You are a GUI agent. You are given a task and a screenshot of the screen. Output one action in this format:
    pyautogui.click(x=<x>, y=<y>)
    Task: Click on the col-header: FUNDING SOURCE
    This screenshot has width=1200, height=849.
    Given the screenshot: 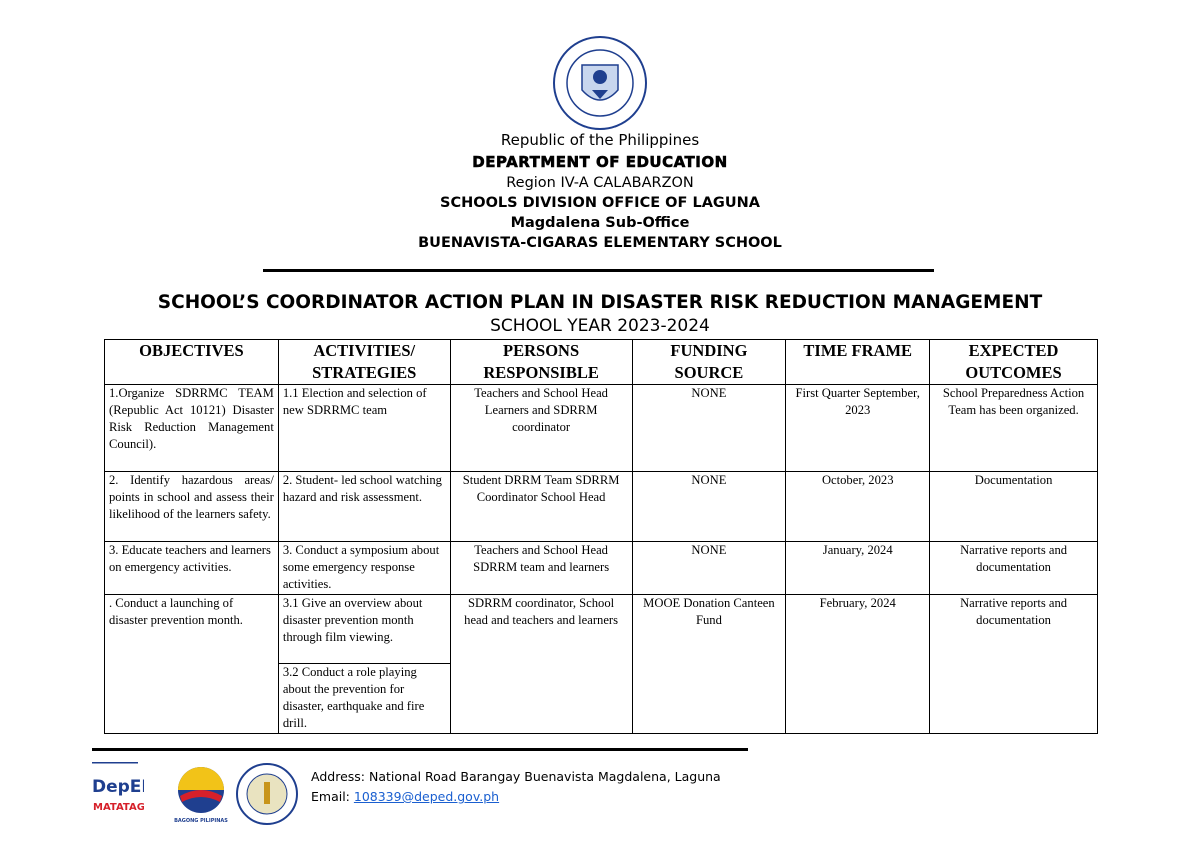 What is the action you would take?
    pyautogui.click(x=709, y=362)
    